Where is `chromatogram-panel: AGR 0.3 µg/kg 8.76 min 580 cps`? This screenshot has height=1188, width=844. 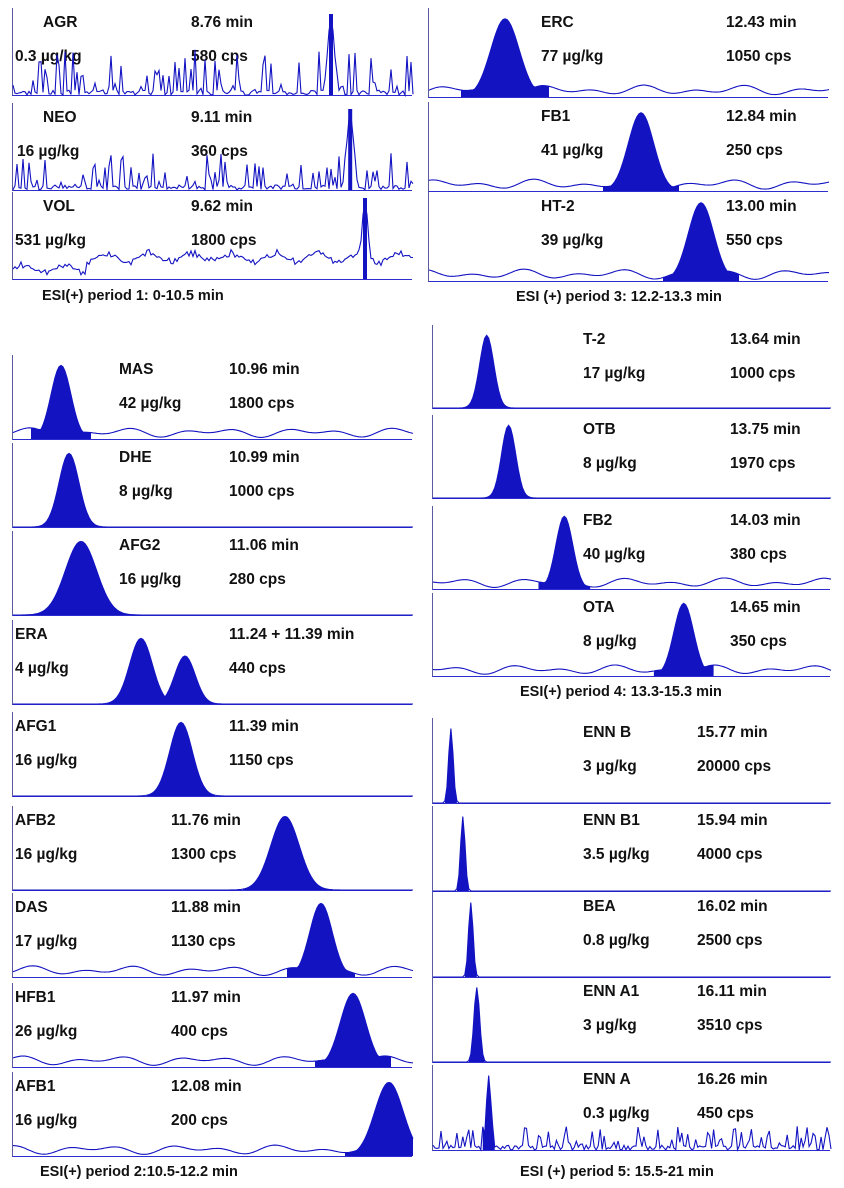
chromatogram-panel: AGR 0.3 µg/kg 8.76 min 580 cps is located at coordinates (213, 53).